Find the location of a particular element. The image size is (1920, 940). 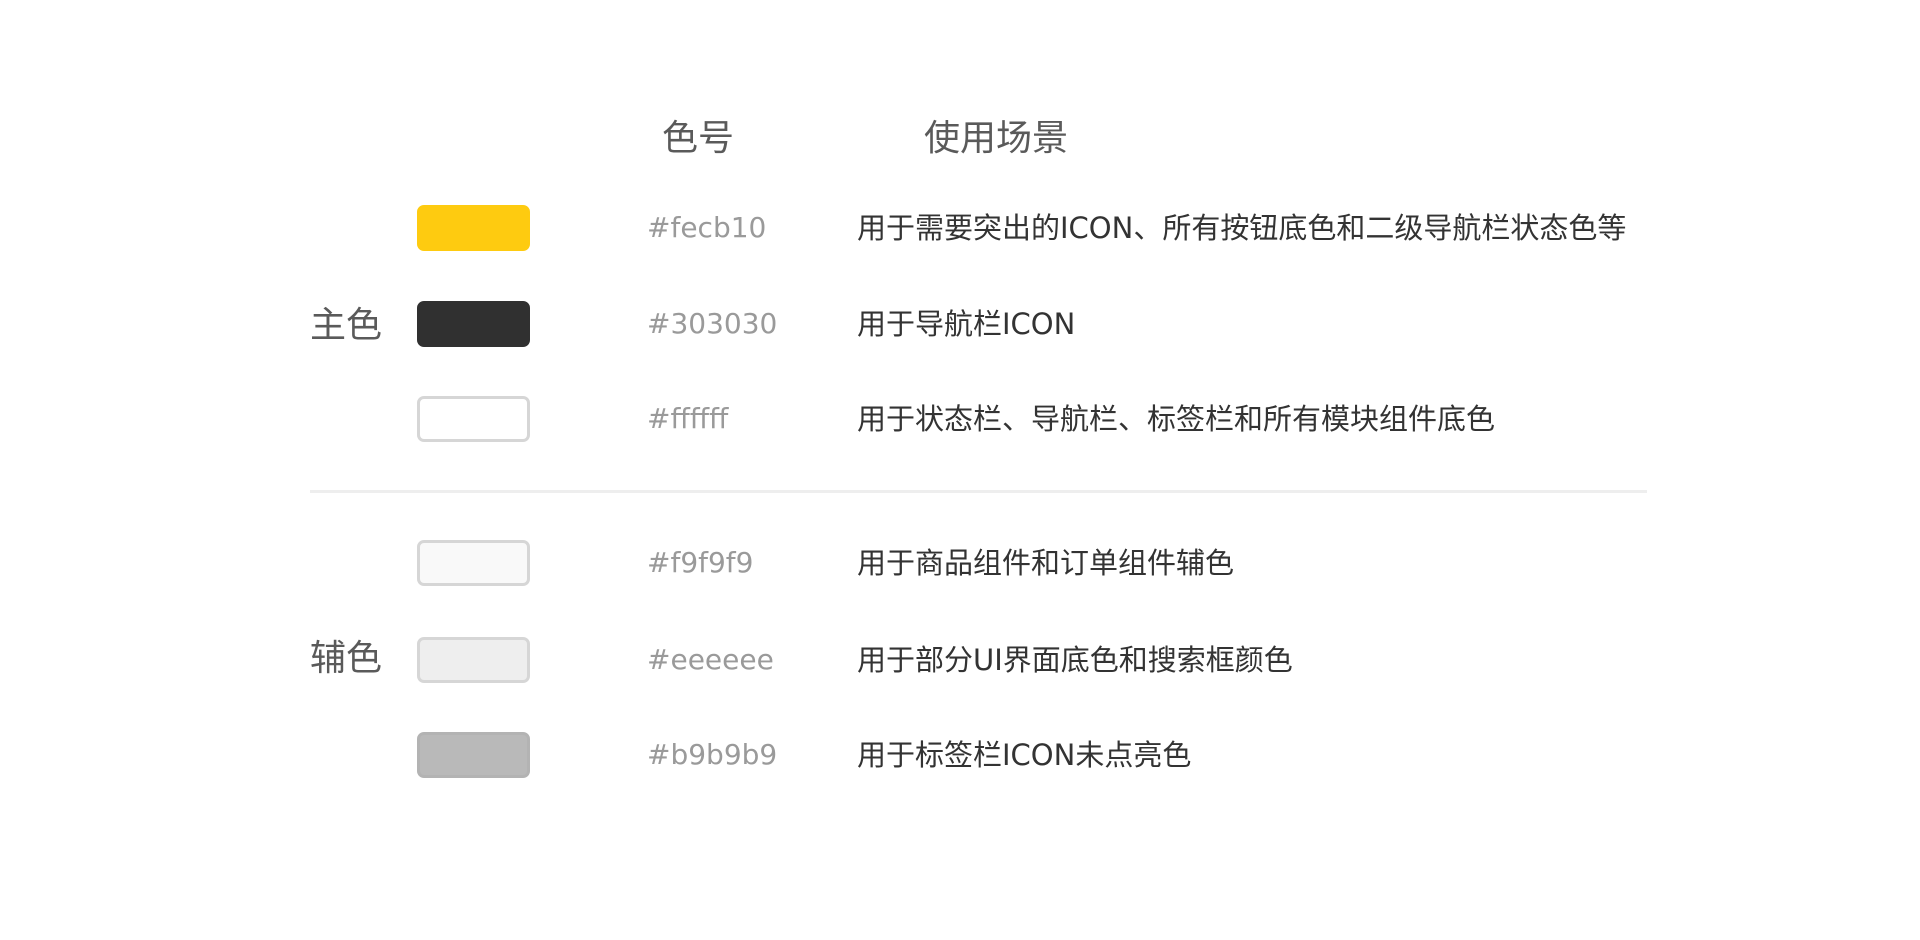

header-usage-scene: 使用场景 is located at coordinates (996, 138).